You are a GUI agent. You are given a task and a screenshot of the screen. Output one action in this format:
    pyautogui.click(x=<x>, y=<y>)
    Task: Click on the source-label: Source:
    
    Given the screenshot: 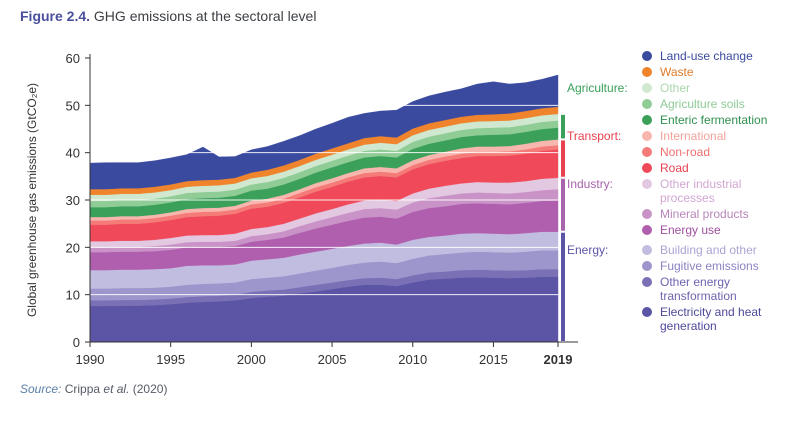 What is the action you would take?
    pyautogui.click(x=41, y=389)
    